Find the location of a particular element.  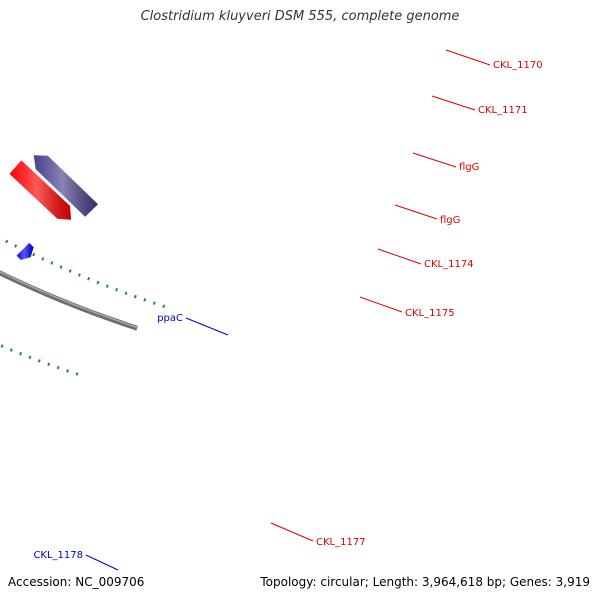

gene-CKL_1177-forward is located at coordinates (66, 186).